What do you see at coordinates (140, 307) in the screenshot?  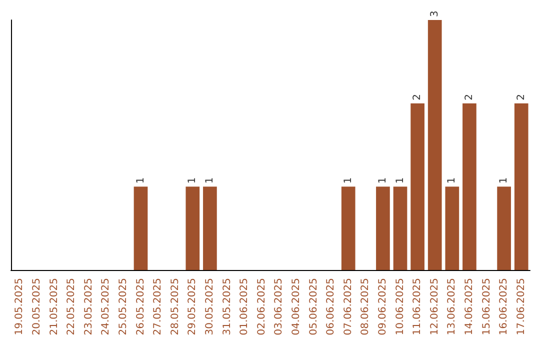 I see `x-tick-label: 26.05.2025` at bounding box center [140, 307].